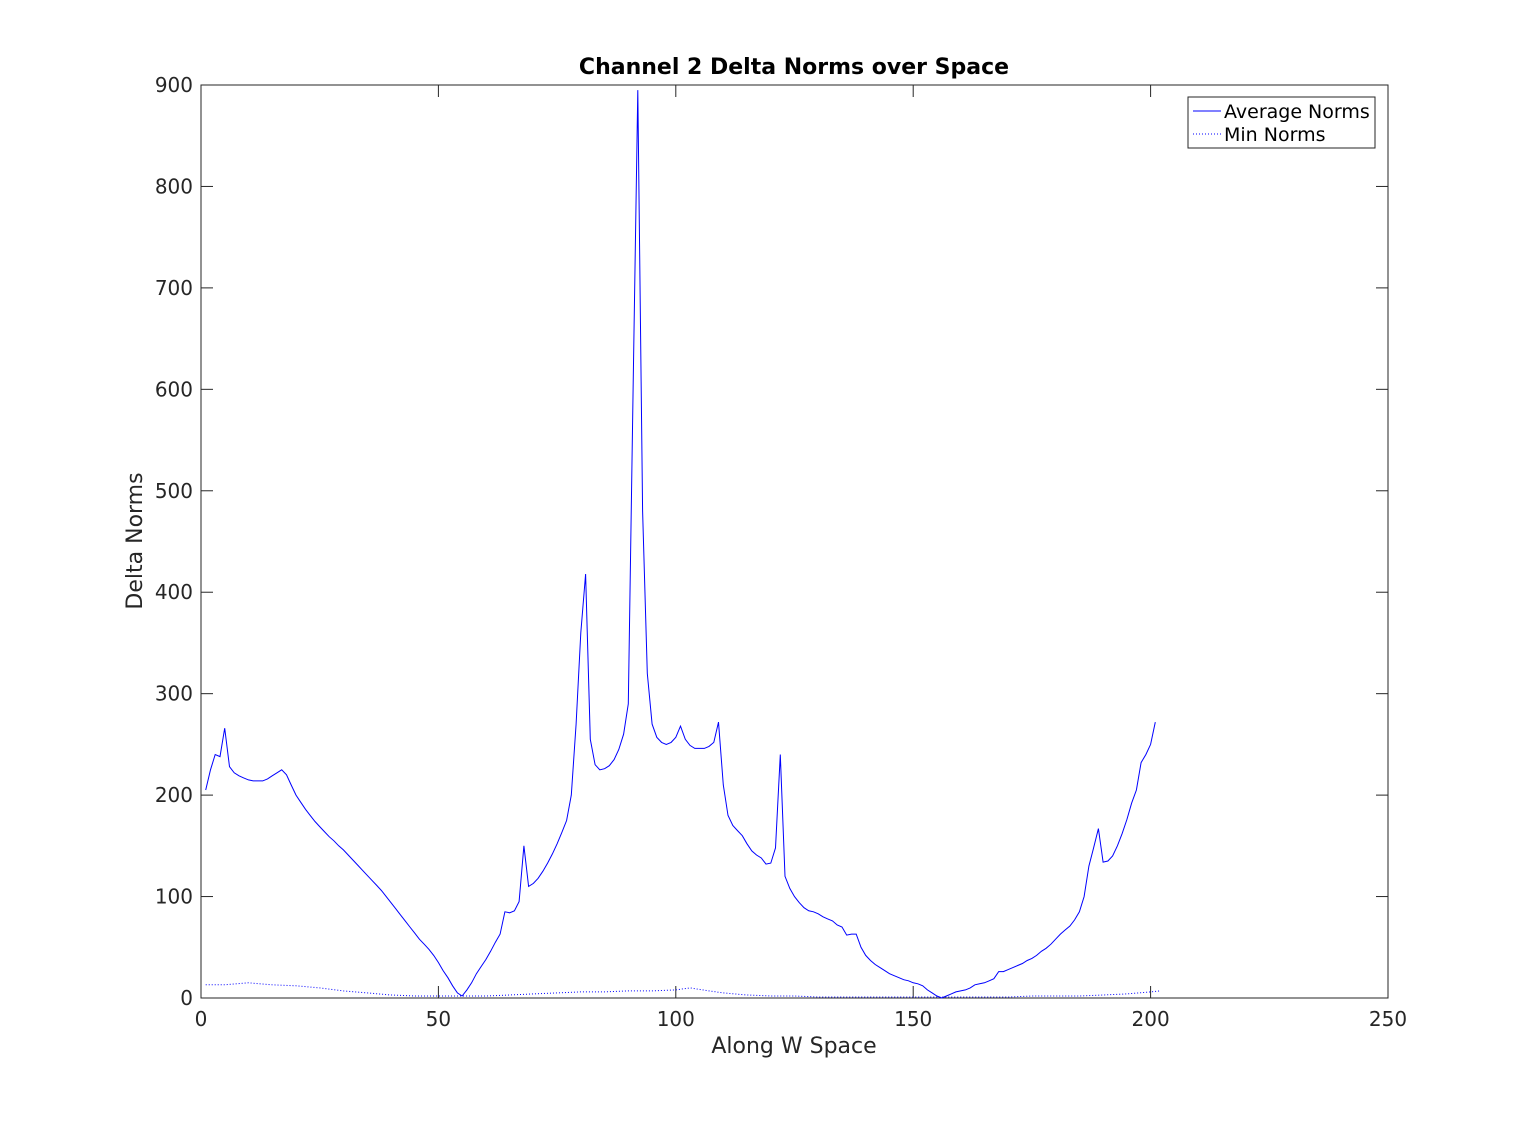  I want to click on y-tick-label: 100, so click(174, 897).